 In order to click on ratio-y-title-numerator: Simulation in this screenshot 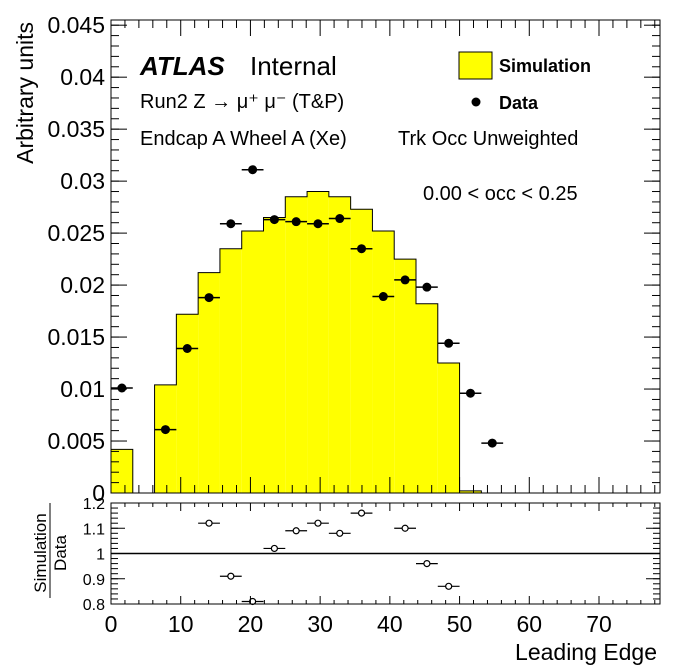, I will do `click(40, 552)`.